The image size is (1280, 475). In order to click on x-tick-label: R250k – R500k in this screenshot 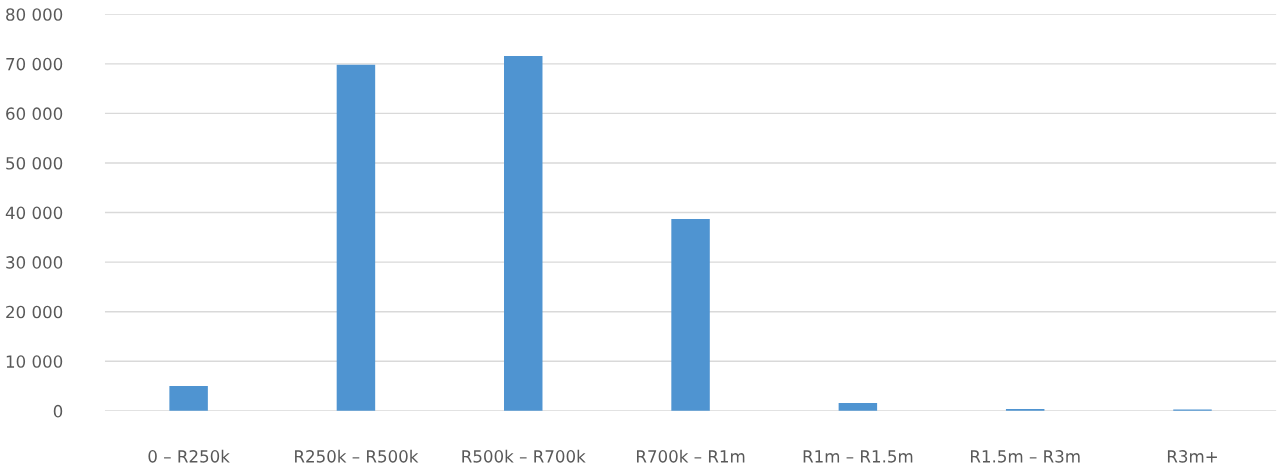, I will do `click(357, 456)`.